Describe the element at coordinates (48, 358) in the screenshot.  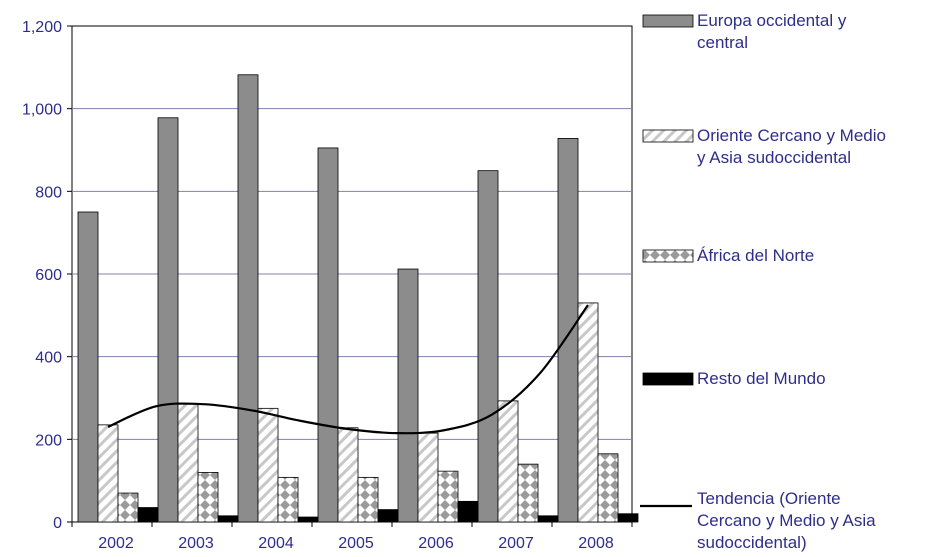
I see `y-tick-label: 400` at that location.